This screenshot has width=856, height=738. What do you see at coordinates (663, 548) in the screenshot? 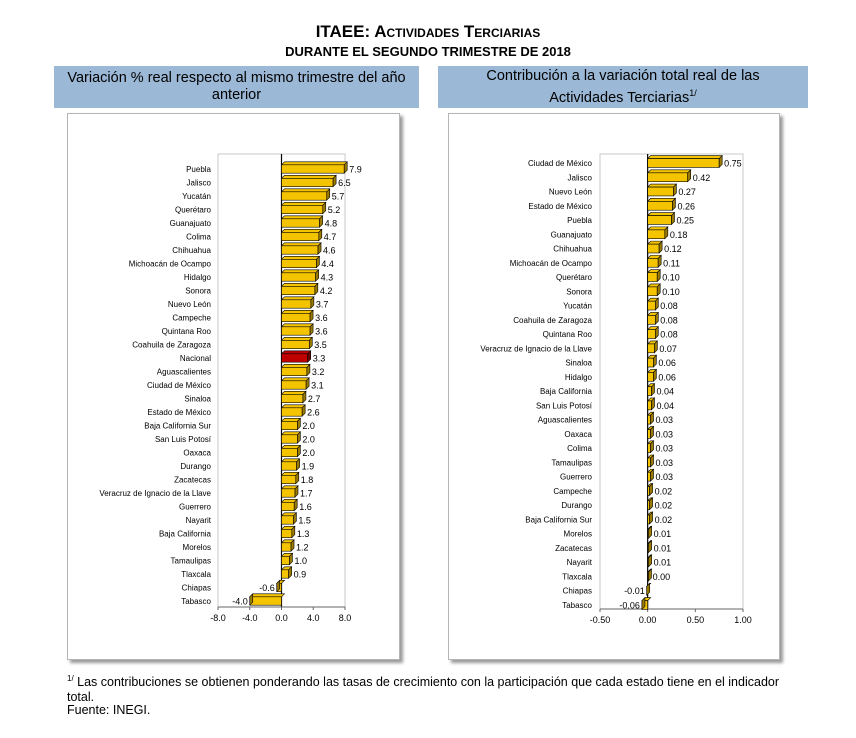
I see `value-label: 0.01` at bounding box center [663, 548].